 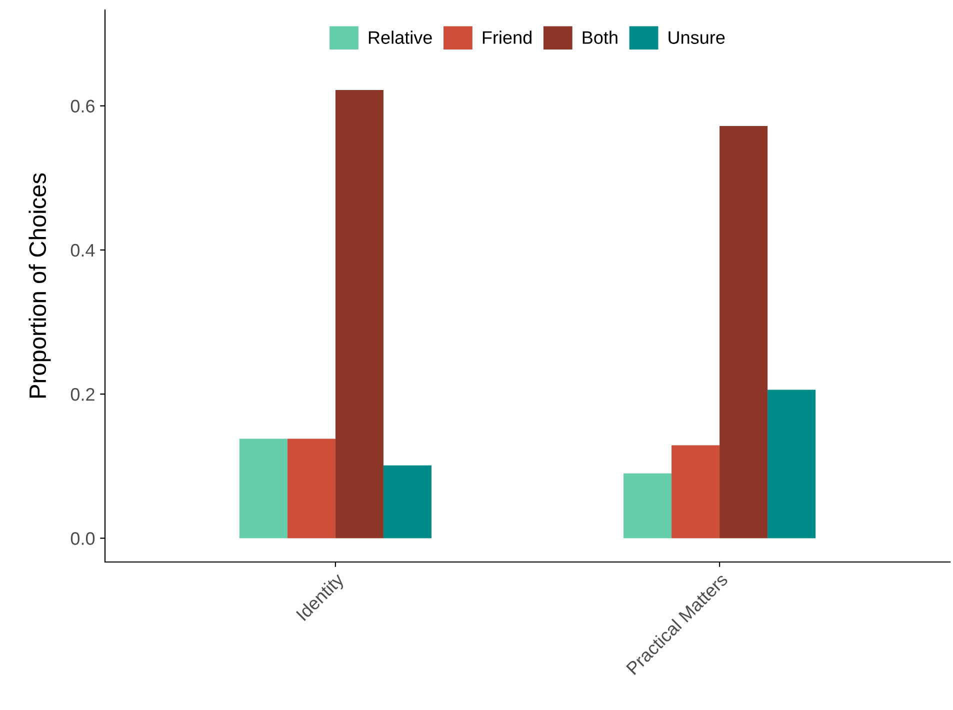 I want to click on y-tick-label: 0.4, so click(x=82, y=250).